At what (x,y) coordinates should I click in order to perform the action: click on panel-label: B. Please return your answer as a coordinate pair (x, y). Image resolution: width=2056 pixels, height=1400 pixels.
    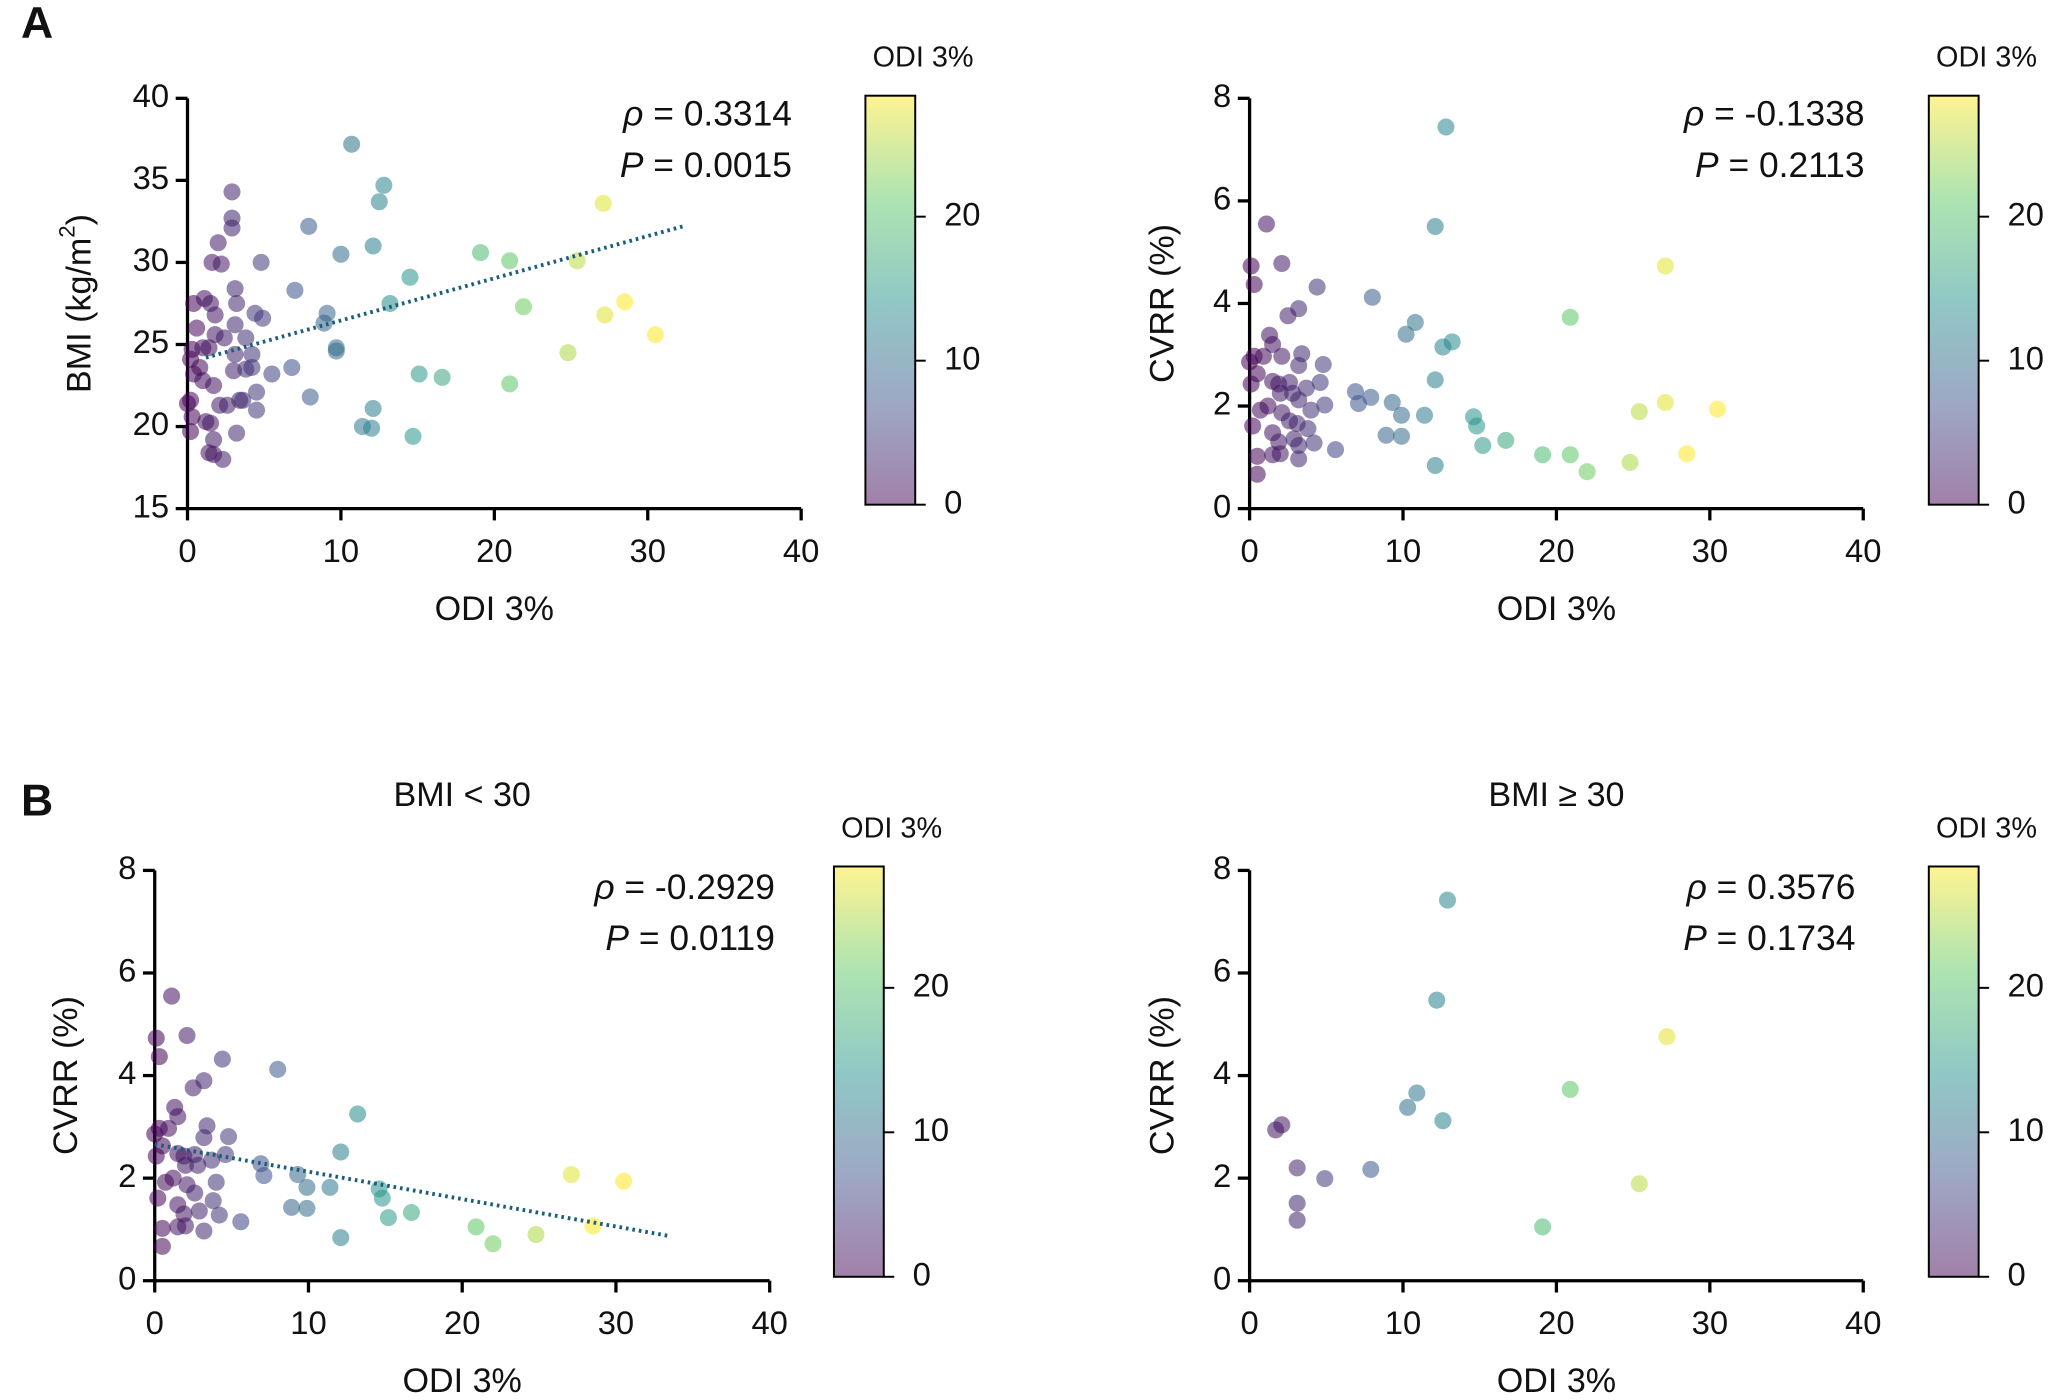
    Looking at the image, I should click on (37, 800).